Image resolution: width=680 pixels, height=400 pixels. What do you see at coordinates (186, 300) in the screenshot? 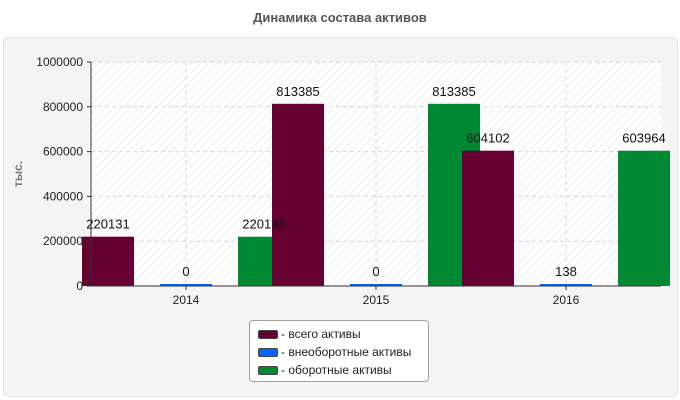
I see `x-tick-label: 2014` at bounding box center [186, 300].